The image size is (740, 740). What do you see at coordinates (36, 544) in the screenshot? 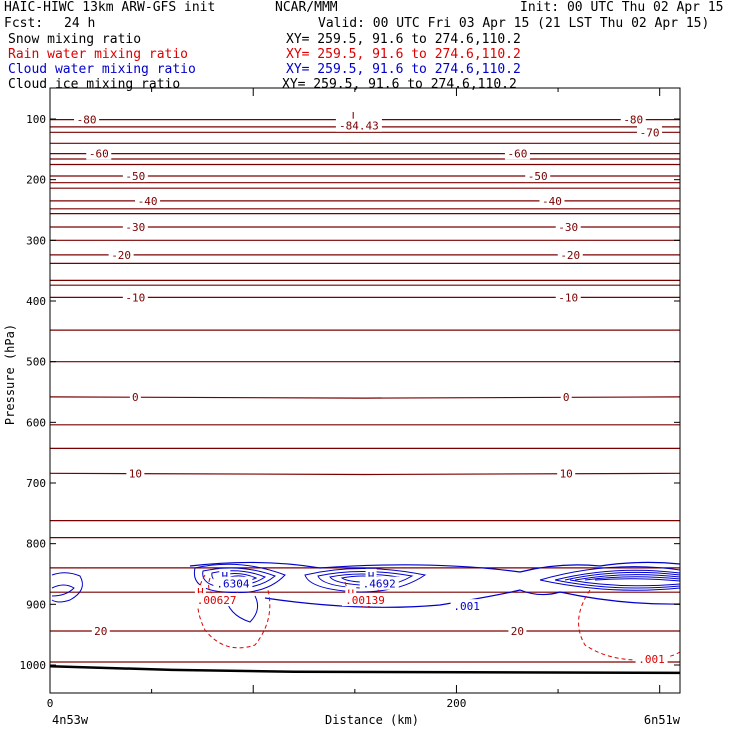
I see `y-tick-label: 800` at bounding box center [36, 544].